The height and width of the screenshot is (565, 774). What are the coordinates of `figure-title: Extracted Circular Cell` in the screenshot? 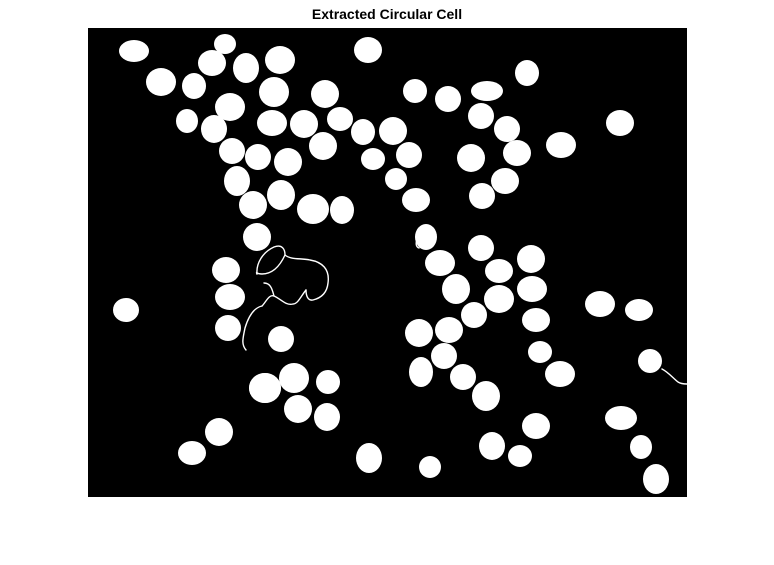 It's located at (387, 14).